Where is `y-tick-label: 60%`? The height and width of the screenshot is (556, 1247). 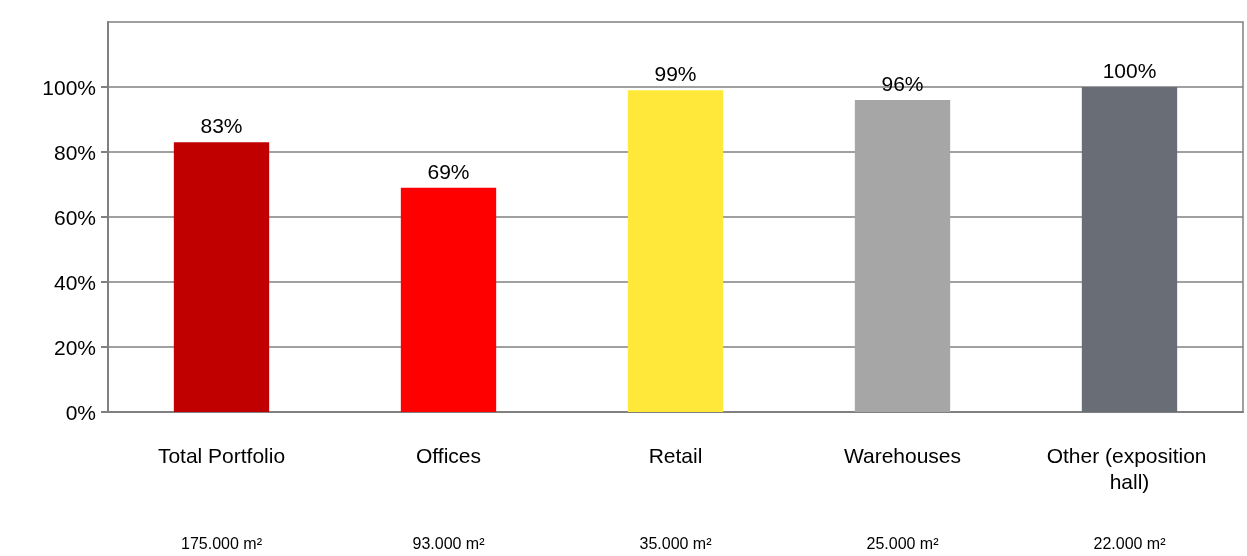
y-tick-label: 60% is located at coordinates (74, 217).